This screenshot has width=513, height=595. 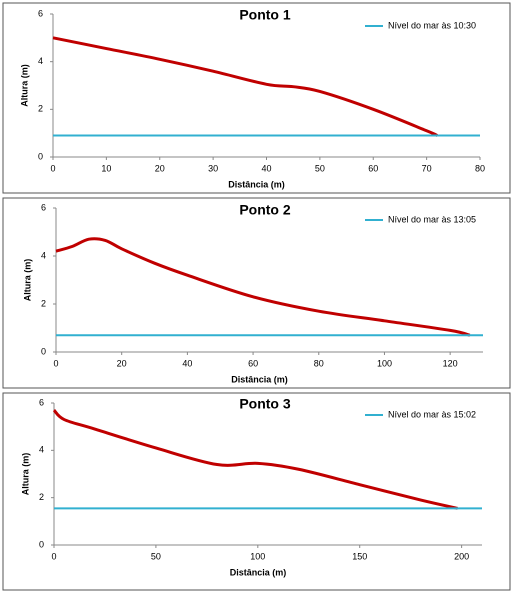 I want to click on x-tick-label: 200, so click(x=461, y=556).